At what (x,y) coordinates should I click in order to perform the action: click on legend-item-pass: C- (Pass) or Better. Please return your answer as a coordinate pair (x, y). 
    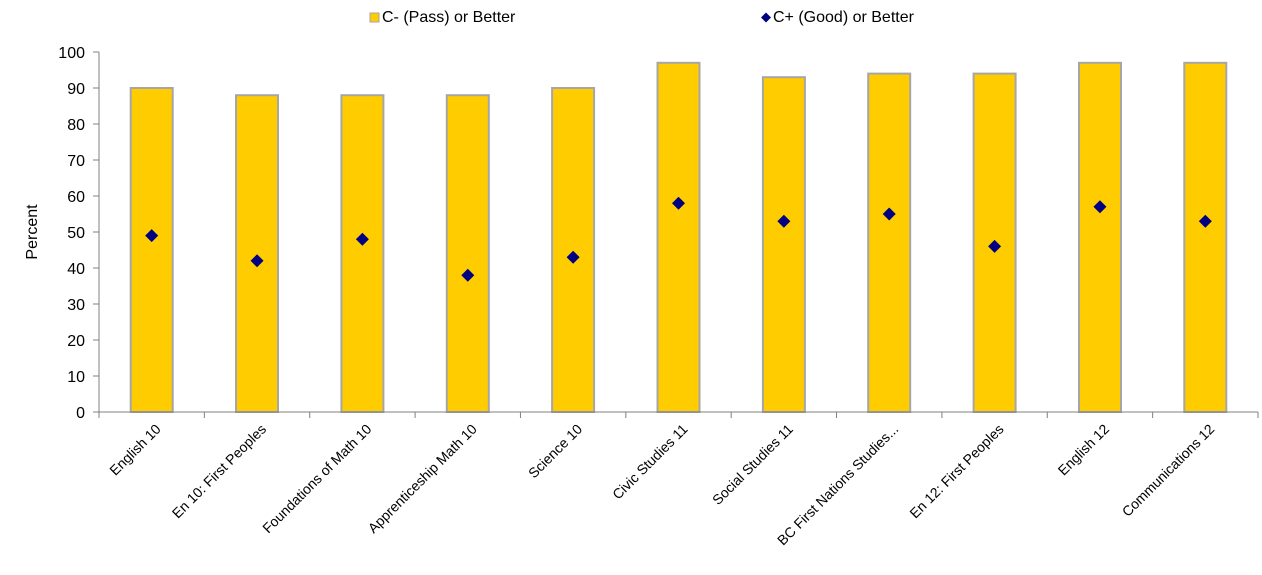
    Looking at the image, I should click on (442, 17).